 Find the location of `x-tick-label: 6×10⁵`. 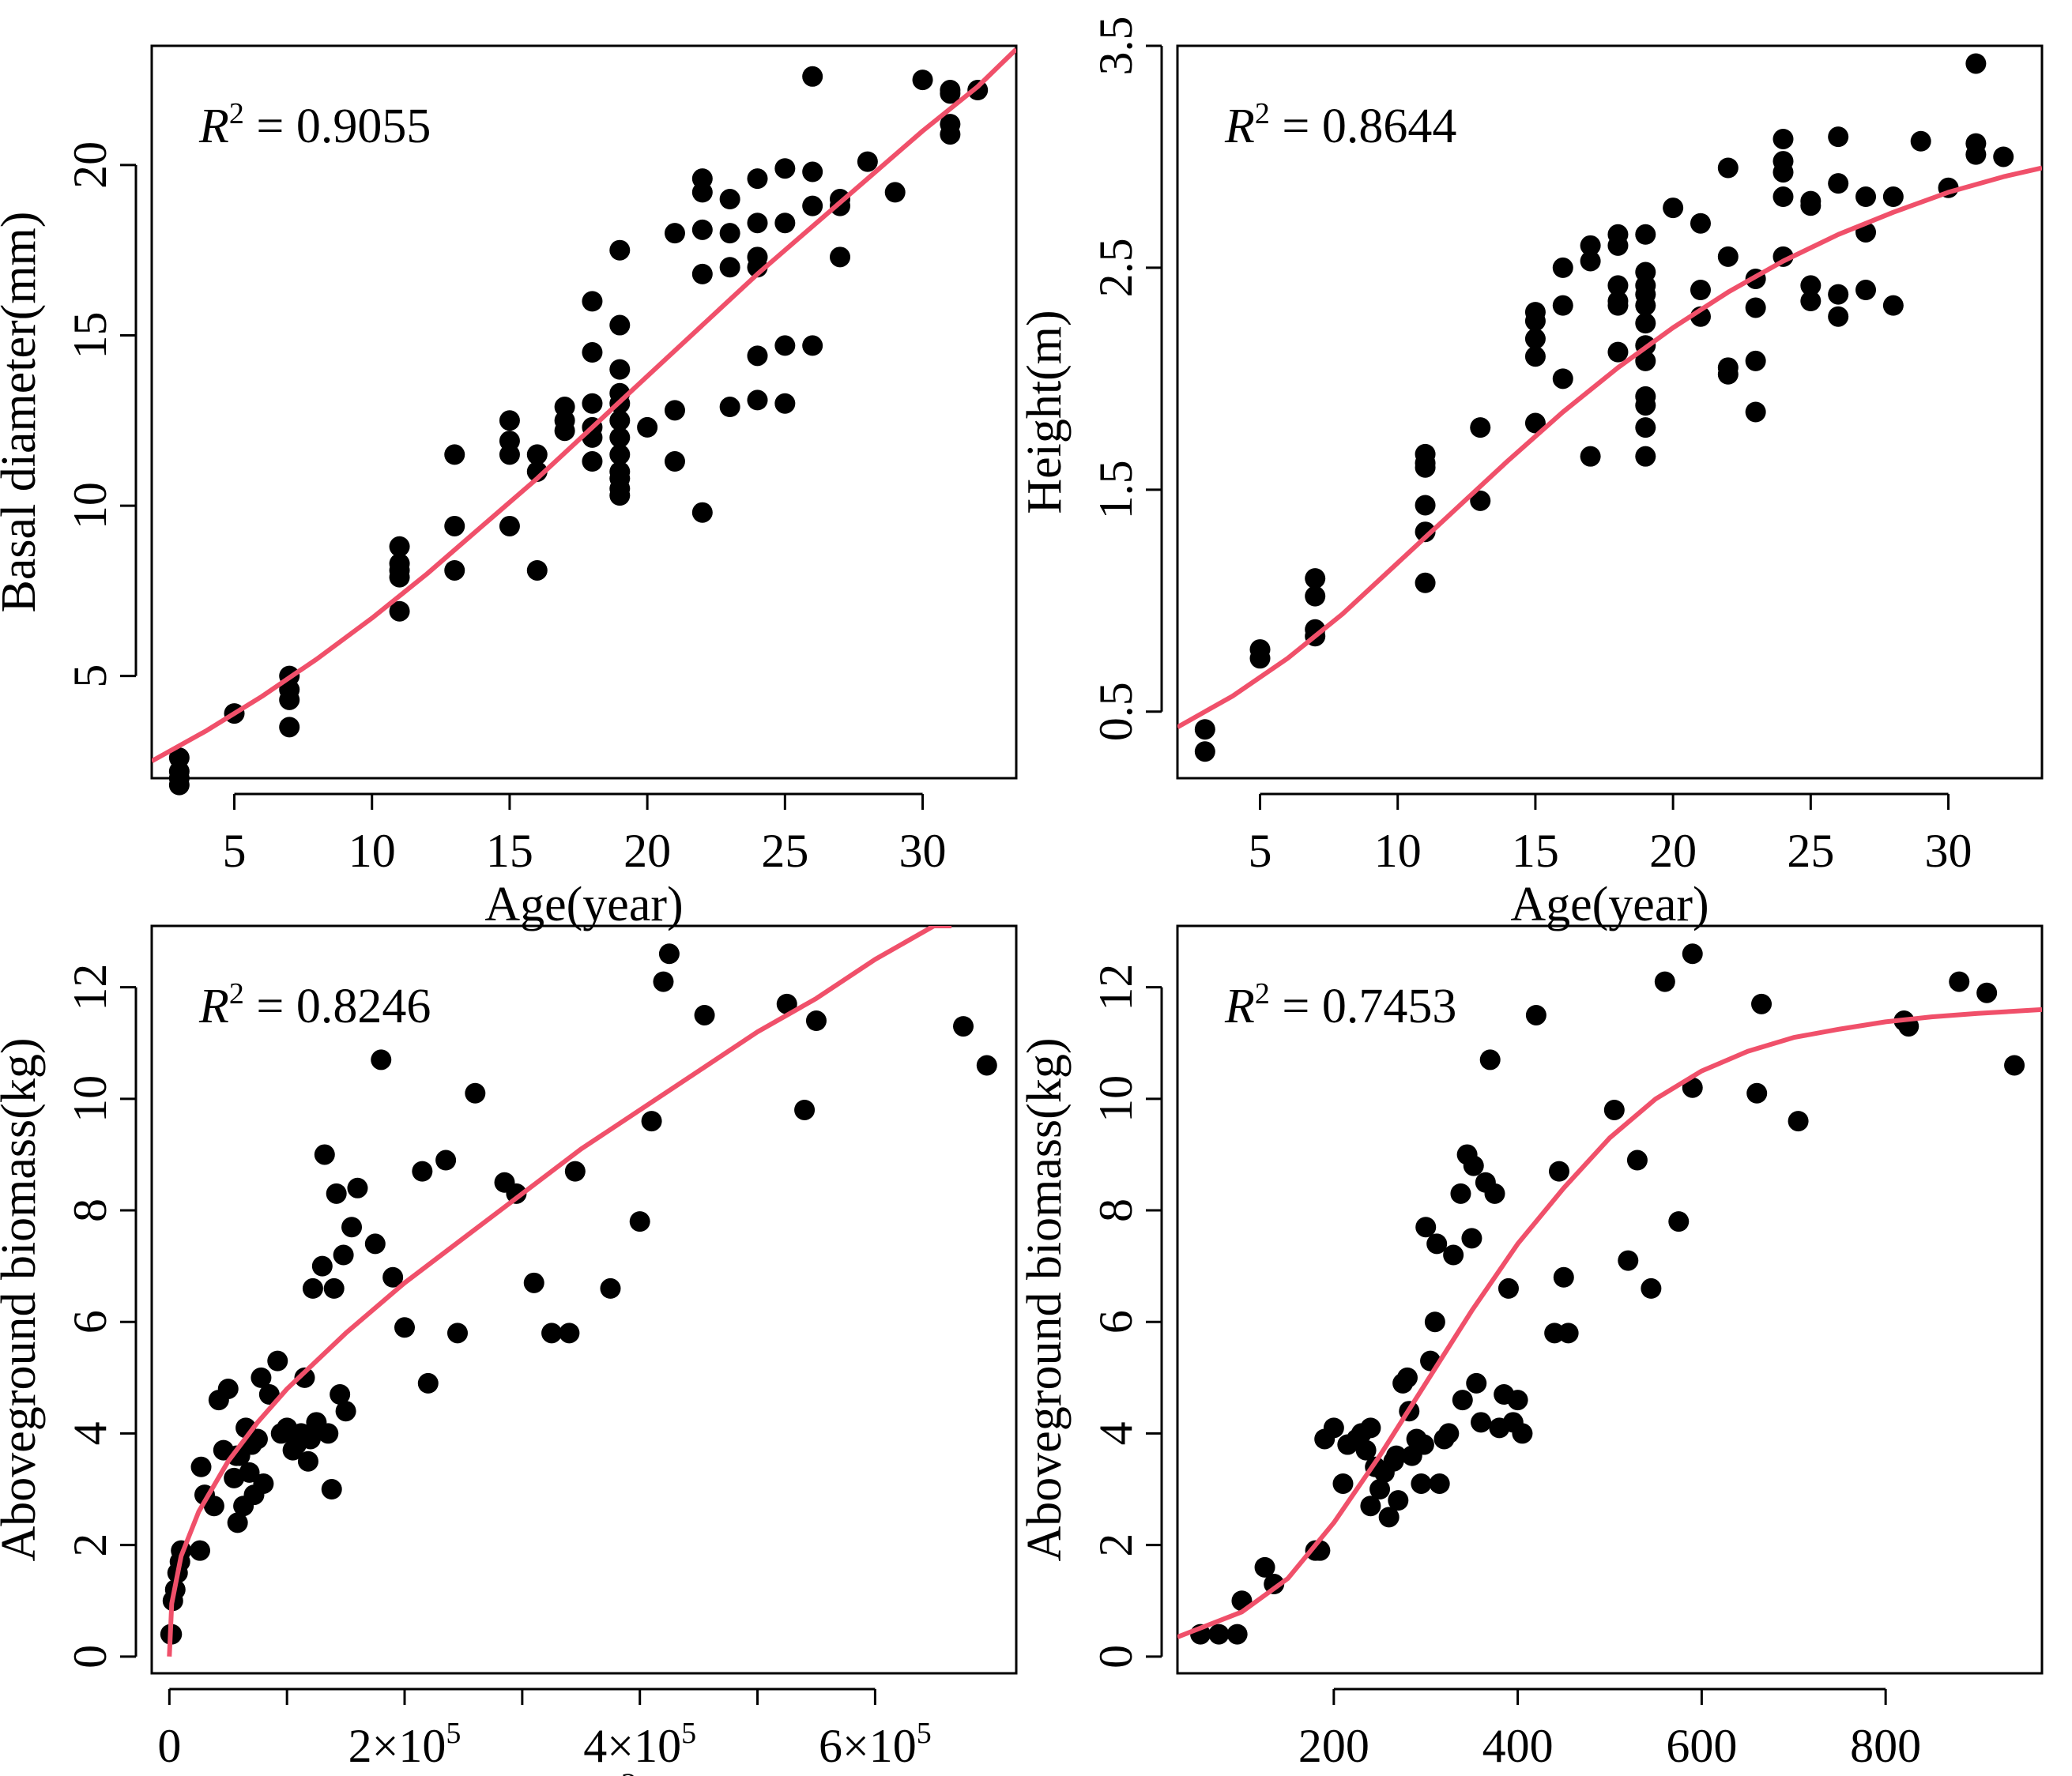

x-tick-label: 6×10⁵ is located at coordinates (875, 1744).